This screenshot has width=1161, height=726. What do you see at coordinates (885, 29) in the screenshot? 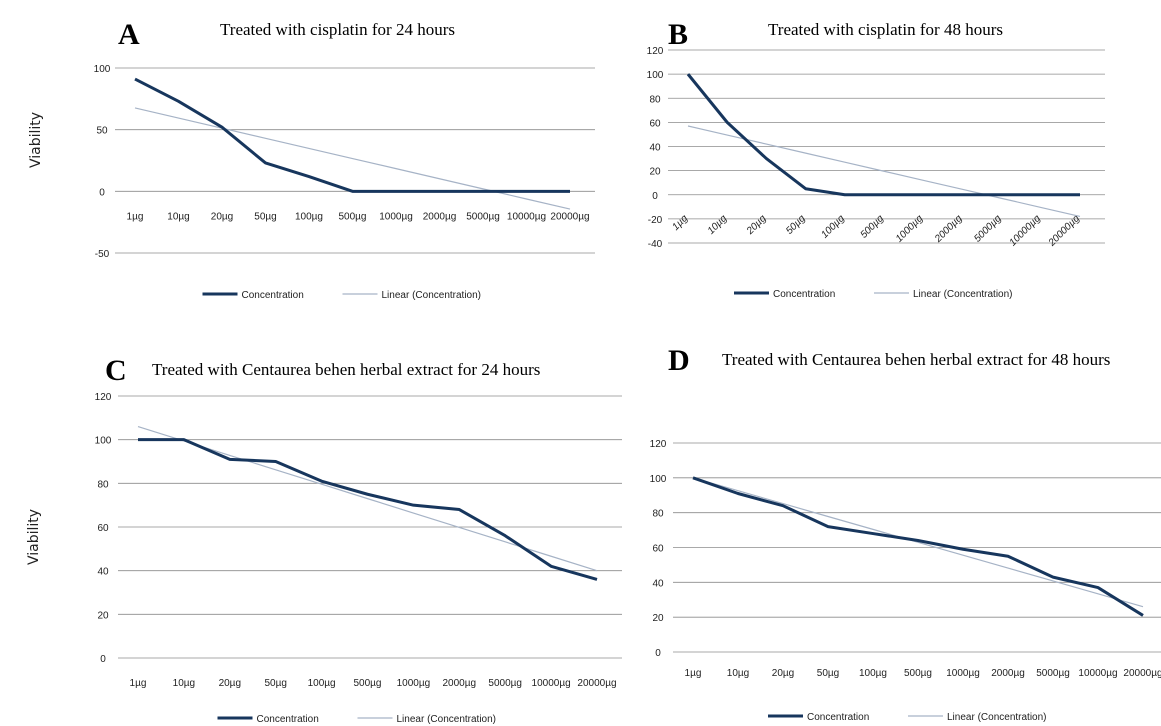
I see `chart-title: Treated with cisplatin for 48 hours` at bounding box center [885, 29].